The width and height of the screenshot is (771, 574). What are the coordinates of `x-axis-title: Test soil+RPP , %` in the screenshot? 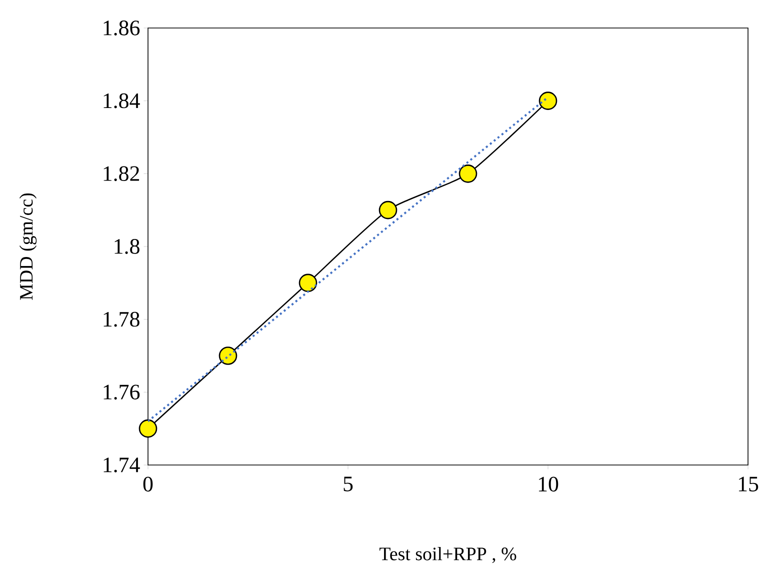 It's located at (448, 555).